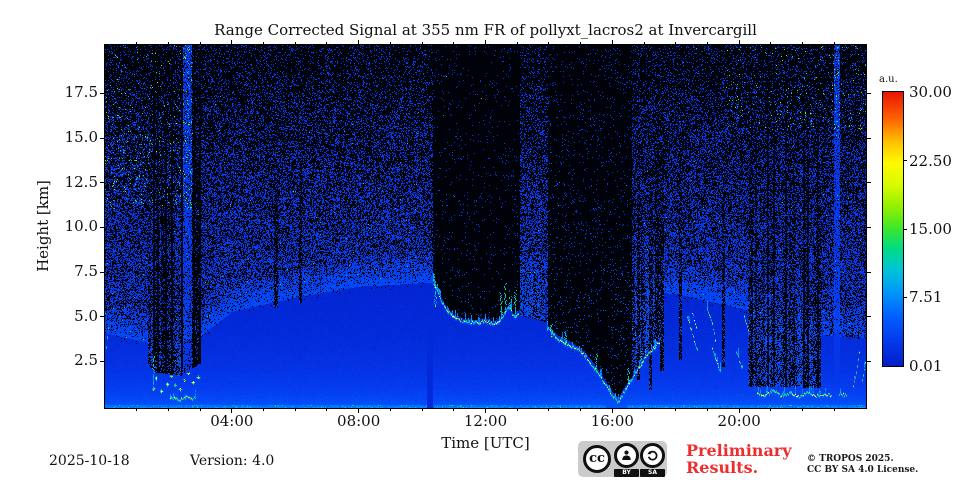 The width and height of the screenshot is (960, 480). Describe the element at coordinates (232, 421) in the screenshot. I see `x-tick-label: 04:00` at that location.